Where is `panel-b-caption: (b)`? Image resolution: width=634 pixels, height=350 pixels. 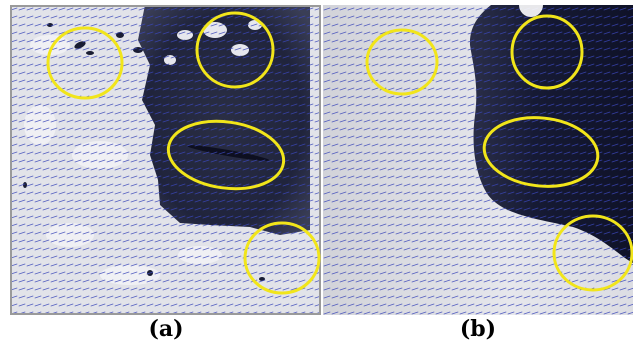
panel-b-caption: (b) is located at coordinates (478, 329).